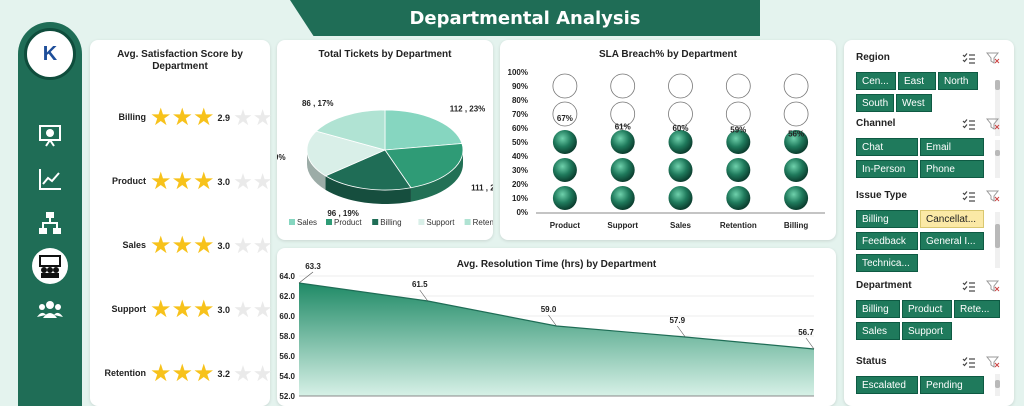 This screenshot has width=1024, height=406. What do you see at coordinates (927, 309) in the screenshot?
I see `filter-chip: Product` at bounding box center [927, 309].